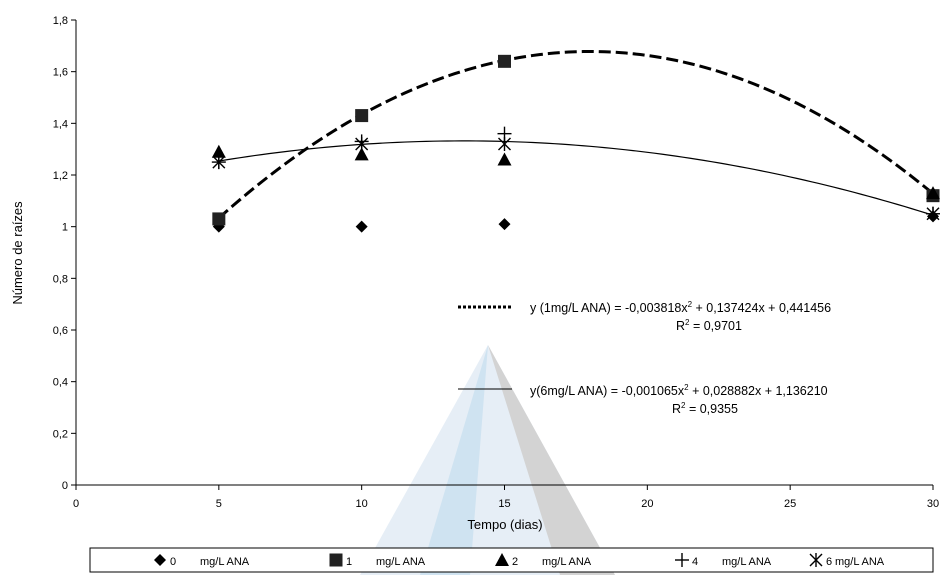  I want to click on legend-box, so click(511, 560).